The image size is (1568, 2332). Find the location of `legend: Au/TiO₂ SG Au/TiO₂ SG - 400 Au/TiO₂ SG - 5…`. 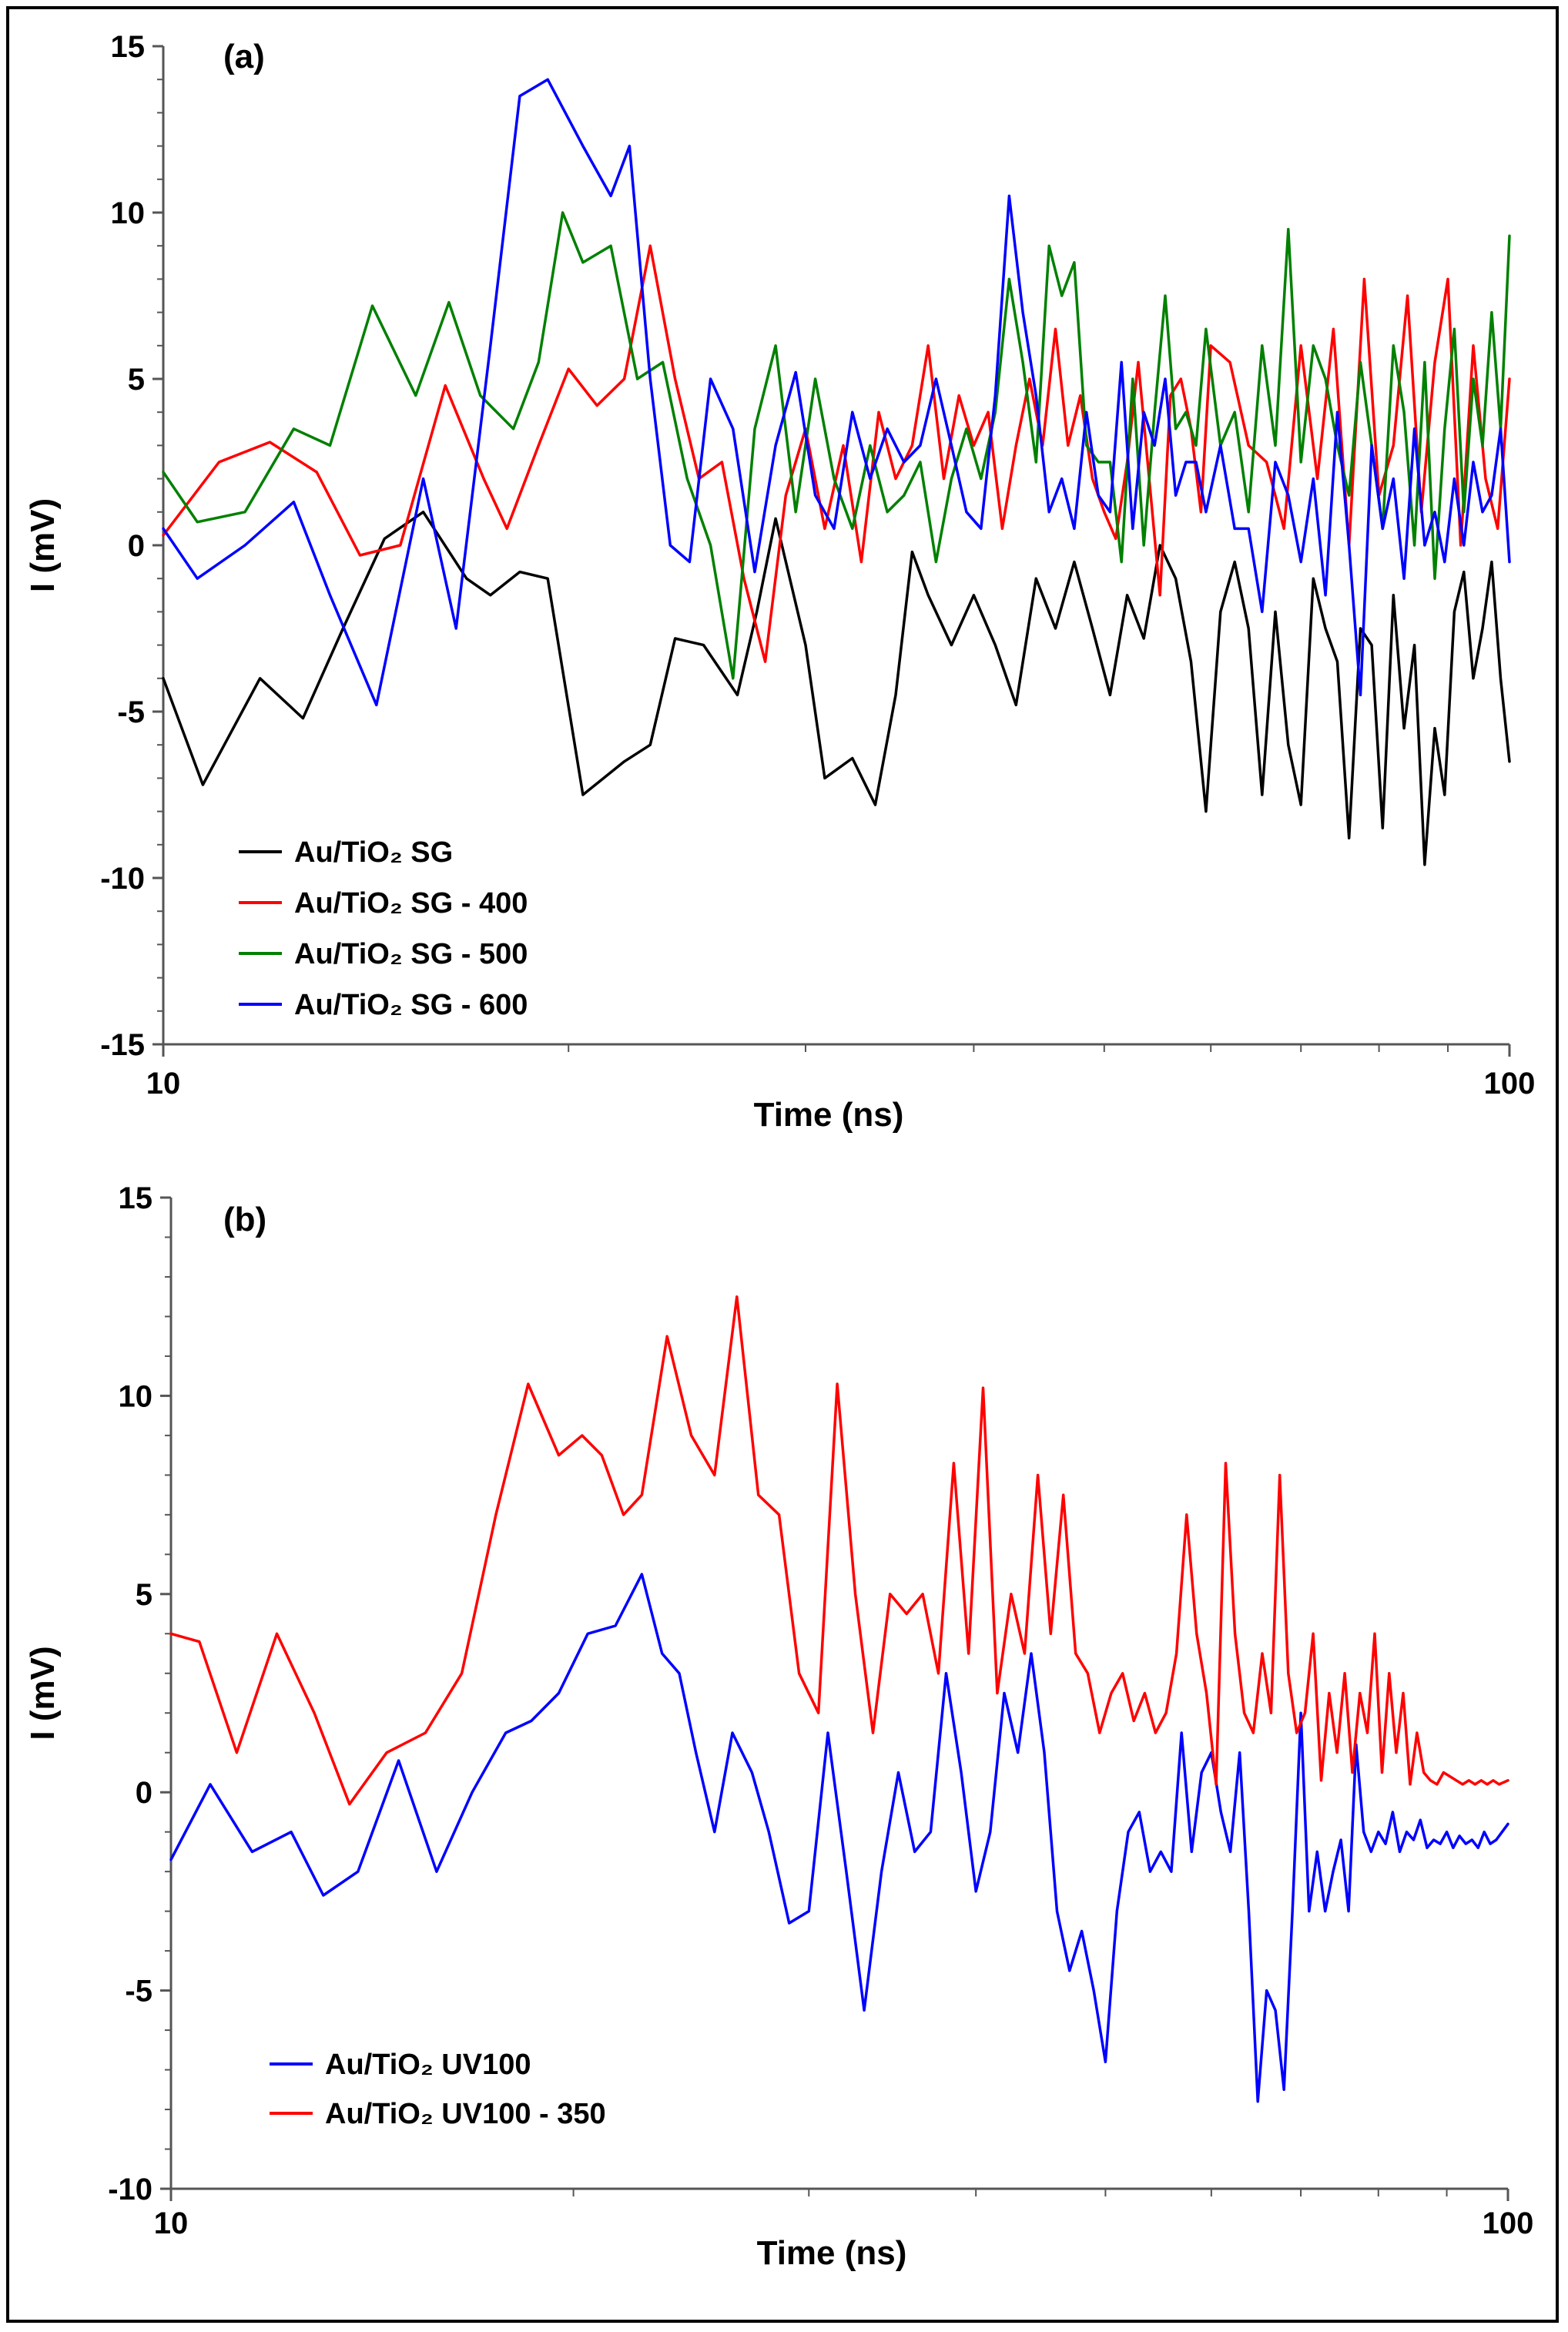

legend: Au/TiO₂ SG Au/TiO₂ SG - 400 Au/TiO₂ SG - 5… is located at coordinates (384, 928).